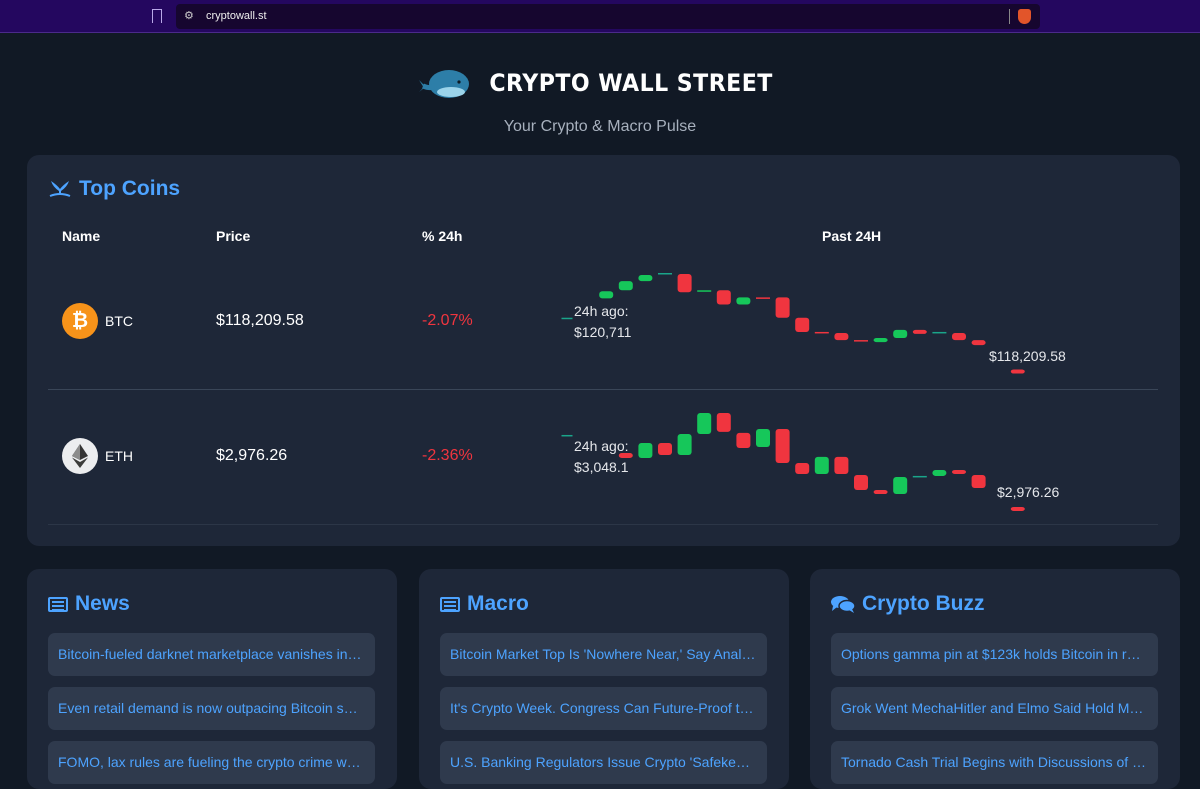 The width and height of the screenshot is (1200, 789). What do you see at coordinates (157, 16) in the screenshot?
I see `bookmark-icon` at bounding box center [157, 16].